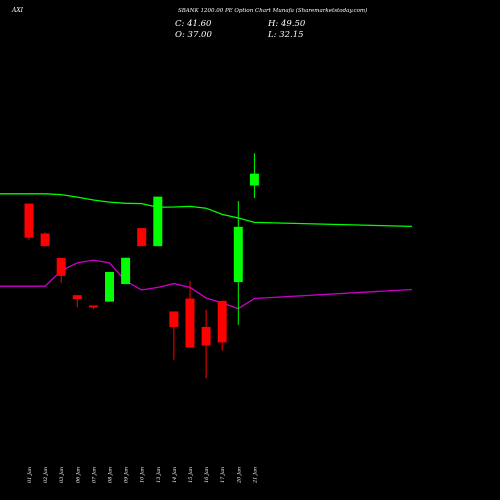 Image resolution: width=500 pixels, height=500 pixels. I want to click on high-label: H: 49.50, so click(286, 24).